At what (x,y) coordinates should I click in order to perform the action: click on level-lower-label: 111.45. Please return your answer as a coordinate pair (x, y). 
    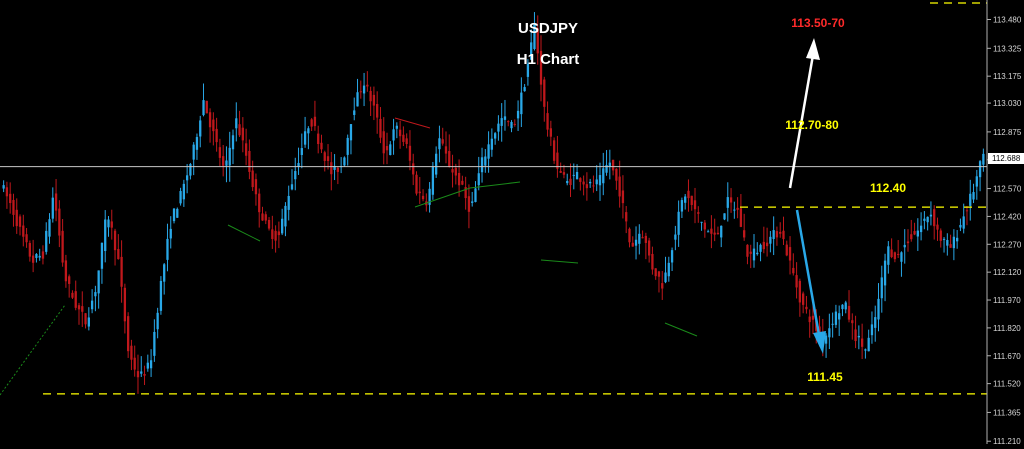
    Looking at the image, I should click on (825, 377).